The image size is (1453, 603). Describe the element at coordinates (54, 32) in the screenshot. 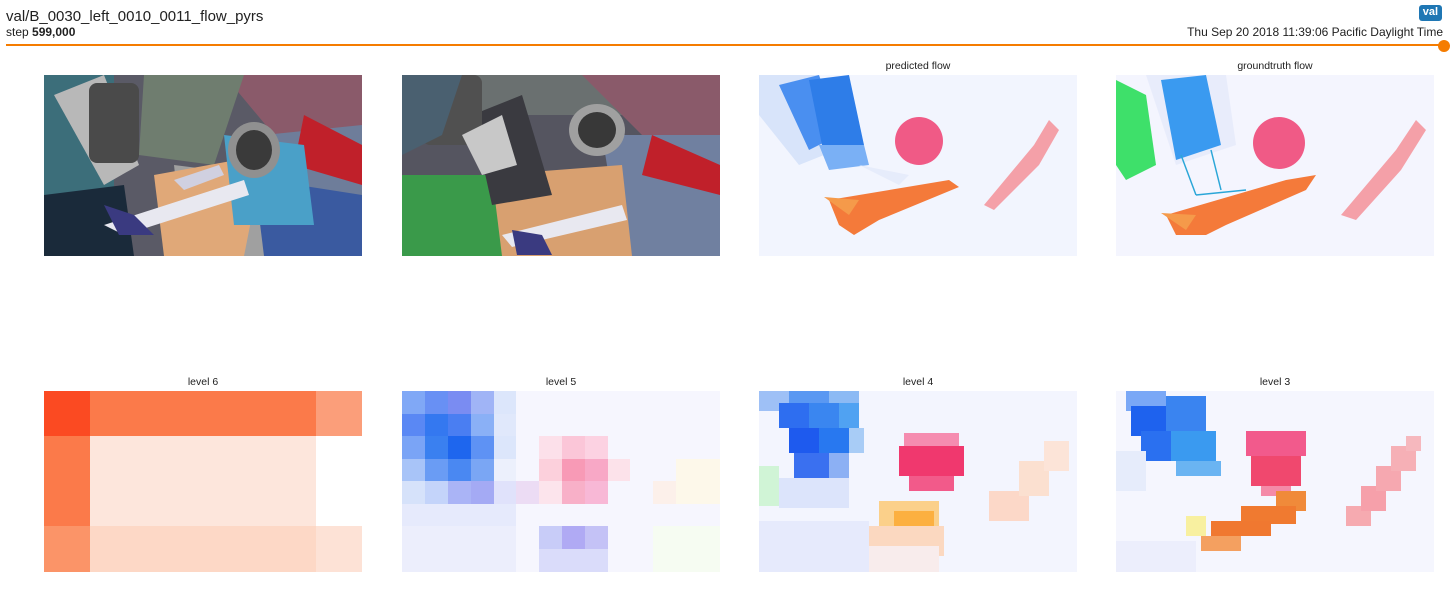

I see `step-value: 599,000` at that location.